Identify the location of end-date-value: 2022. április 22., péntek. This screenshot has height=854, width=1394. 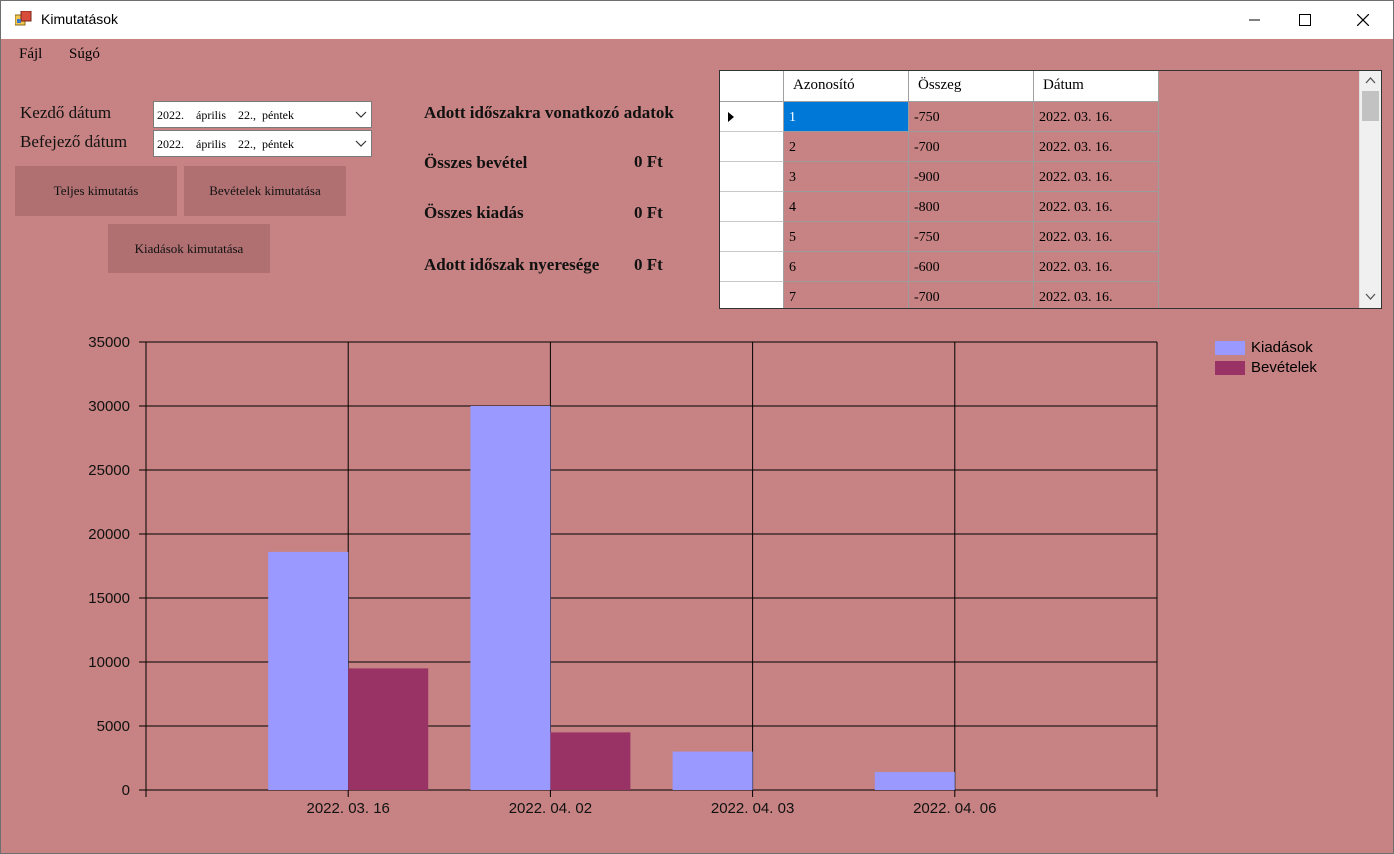
(225, 144).